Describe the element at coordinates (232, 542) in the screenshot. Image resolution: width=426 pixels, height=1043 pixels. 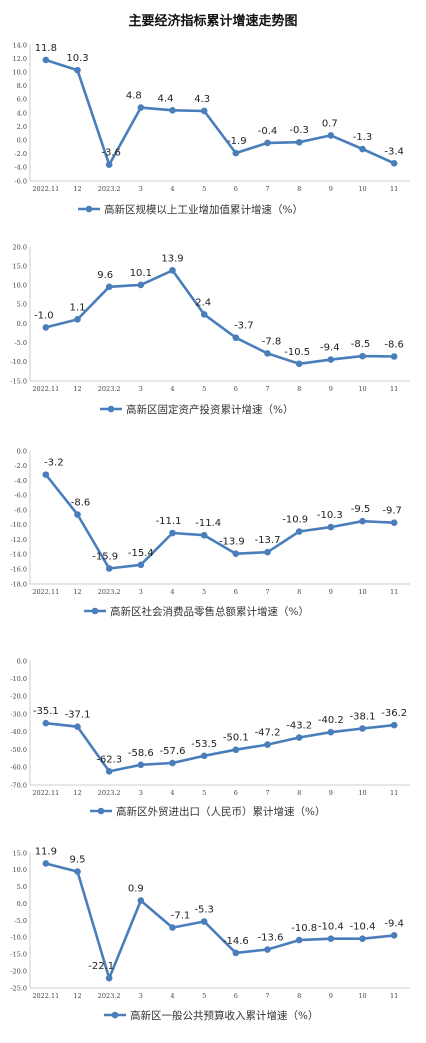
I see `data-label: -13.9` at that location.